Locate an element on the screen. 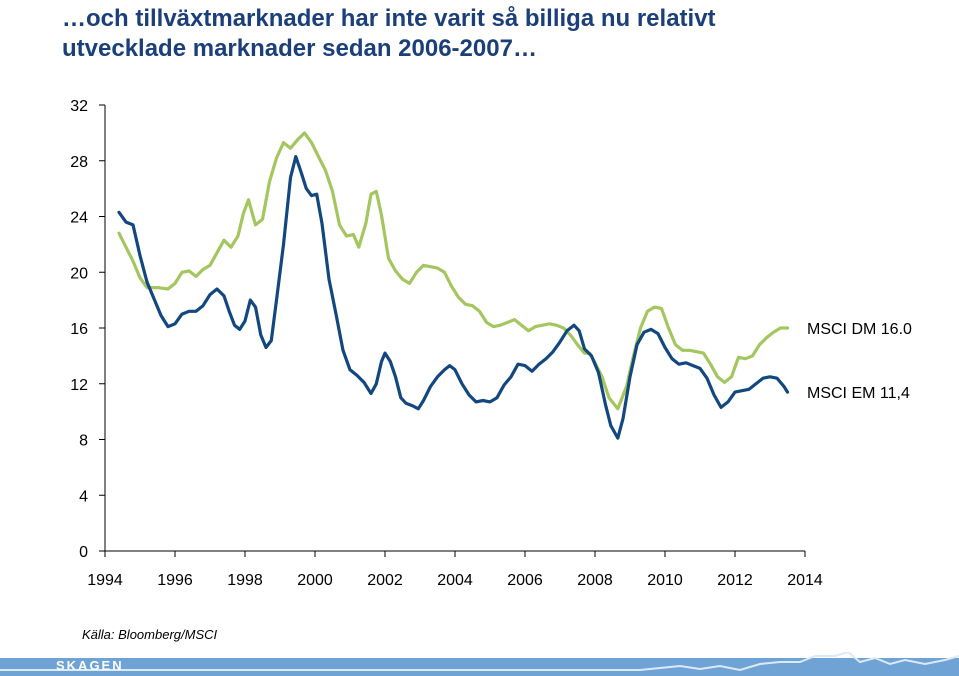 This screenshot has width=959, height=676. x-tick-label: 2014 is located at coordinates (805, 580).